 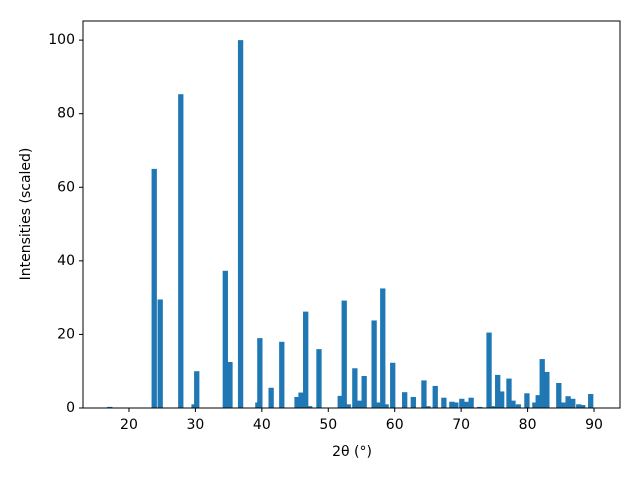 What do you see at coordinates (66, 334) in the screenshot?
I see `y-tick-label: 20` at bounding box center [66, 334].